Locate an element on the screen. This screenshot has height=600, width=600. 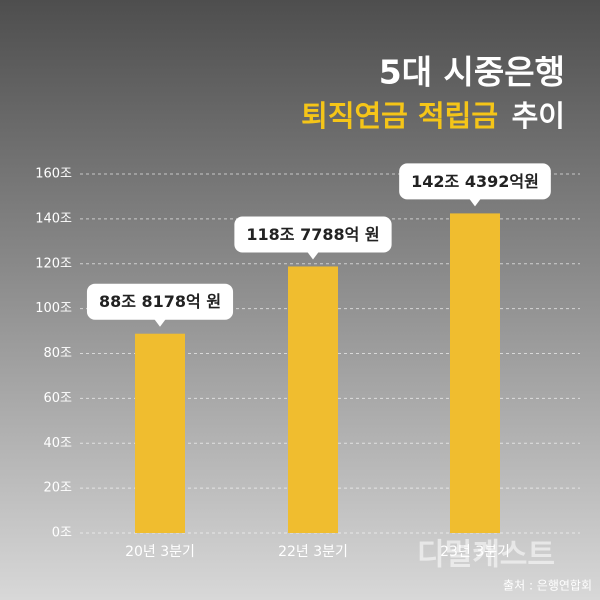
y-tick-label: 100조 is located at coordinates (53, 308).